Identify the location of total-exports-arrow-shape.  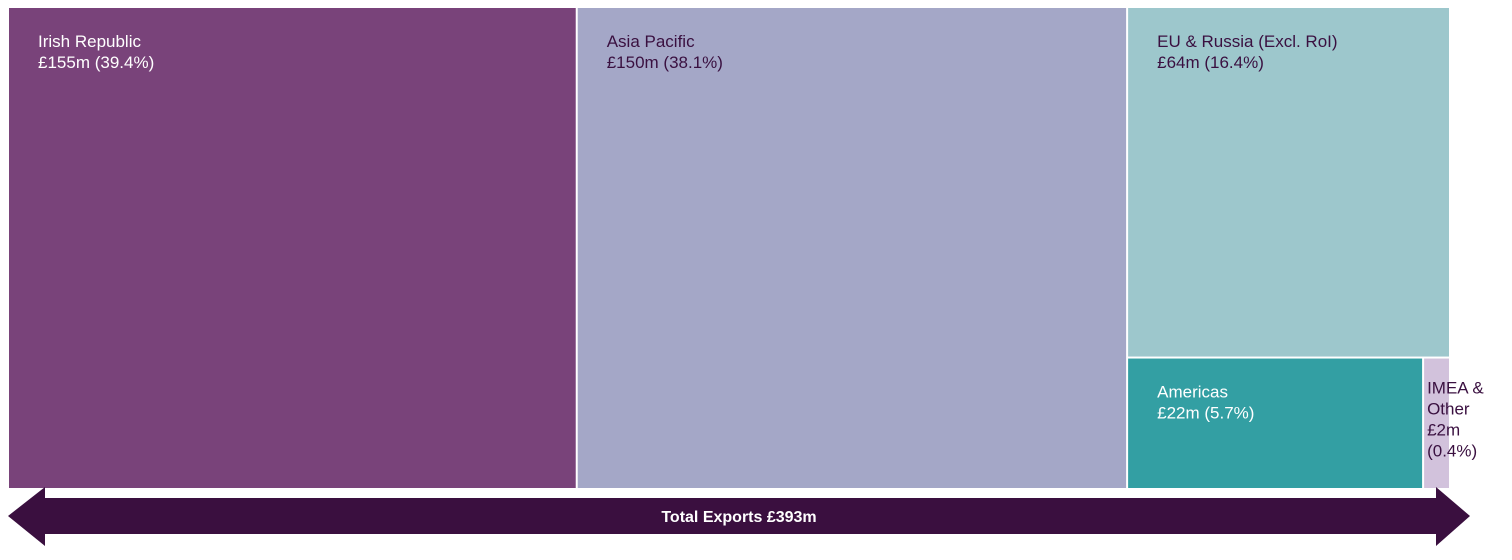
(739, 516).